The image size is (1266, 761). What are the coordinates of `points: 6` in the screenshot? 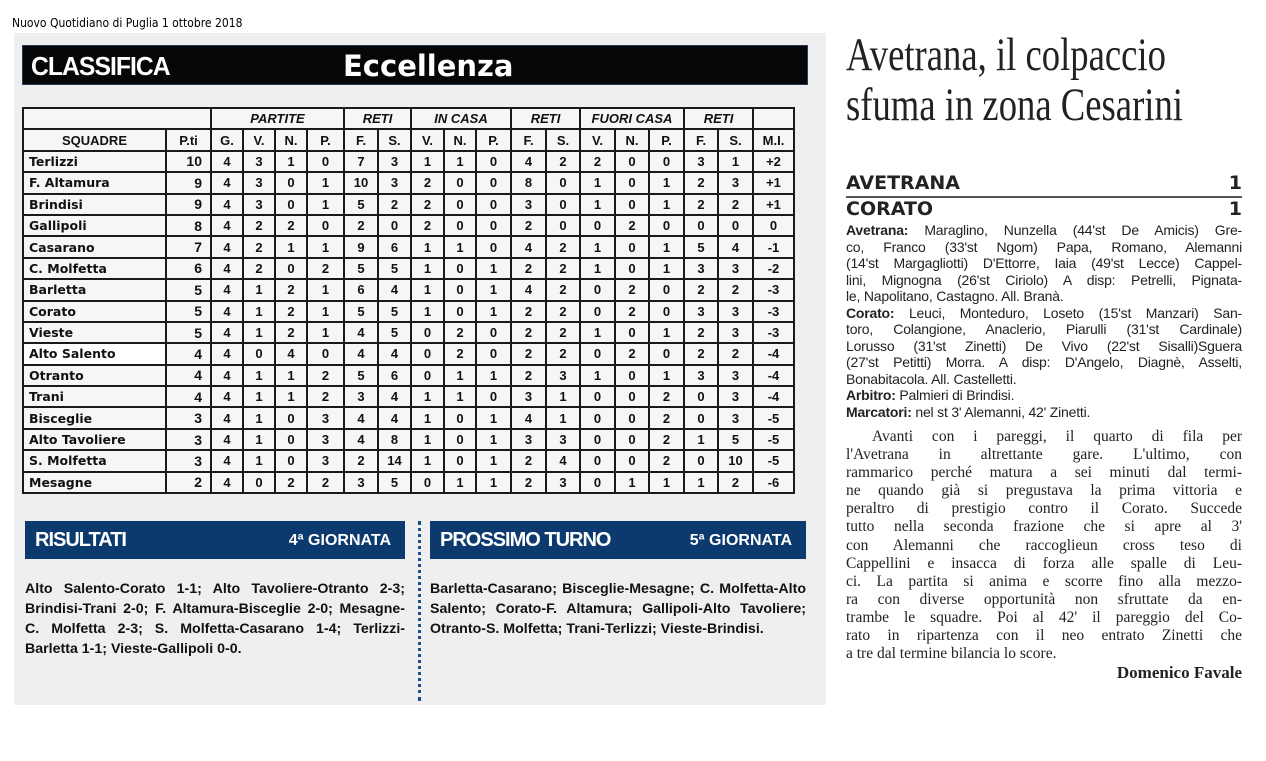 It's located at (188, 268).